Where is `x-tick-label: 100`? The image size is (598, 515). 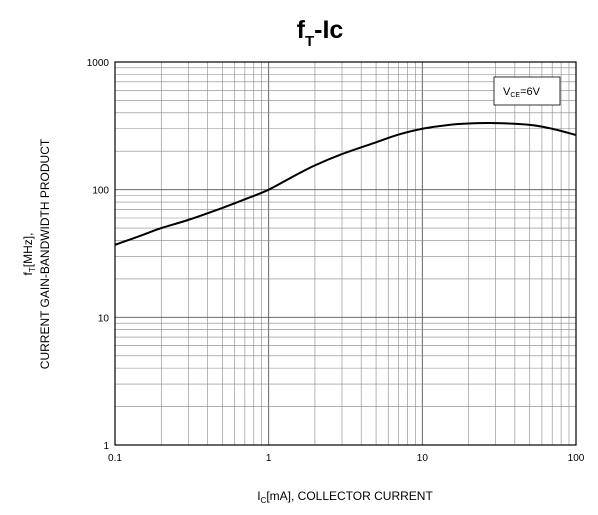
x-tick-label: 100 is located at coordinates (576, 458).